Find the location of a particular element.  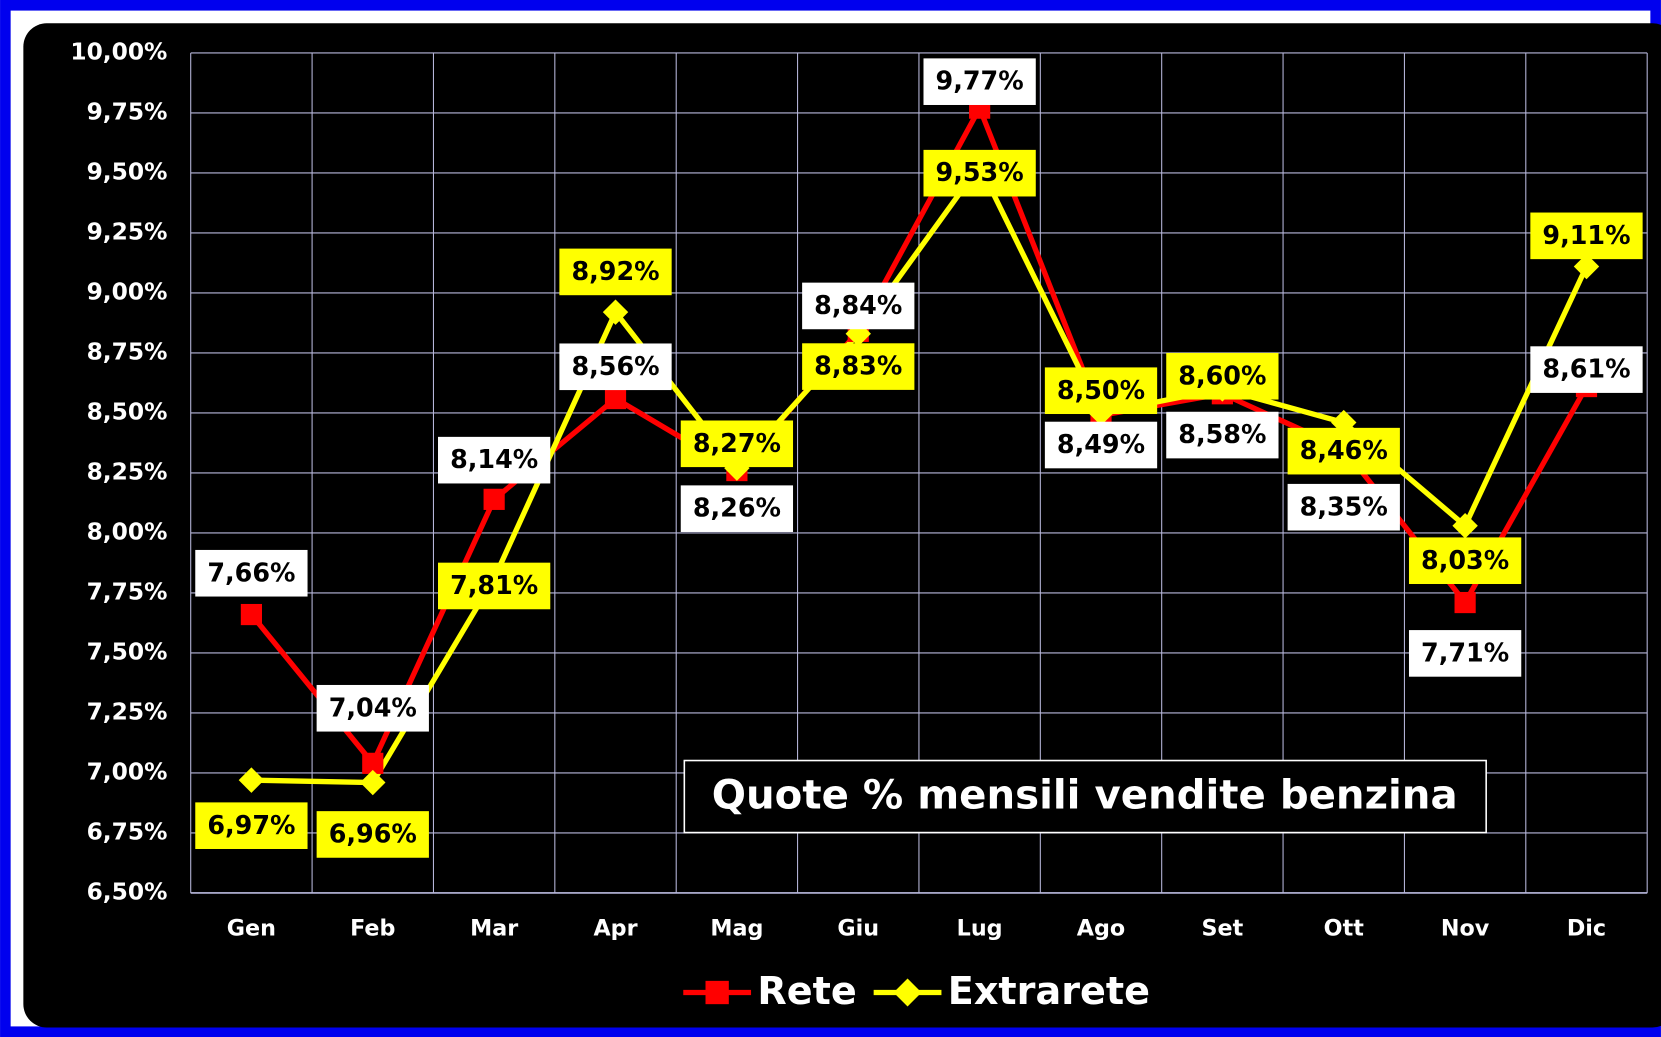

legend-item: Rete is located at coordinates (770, 991).